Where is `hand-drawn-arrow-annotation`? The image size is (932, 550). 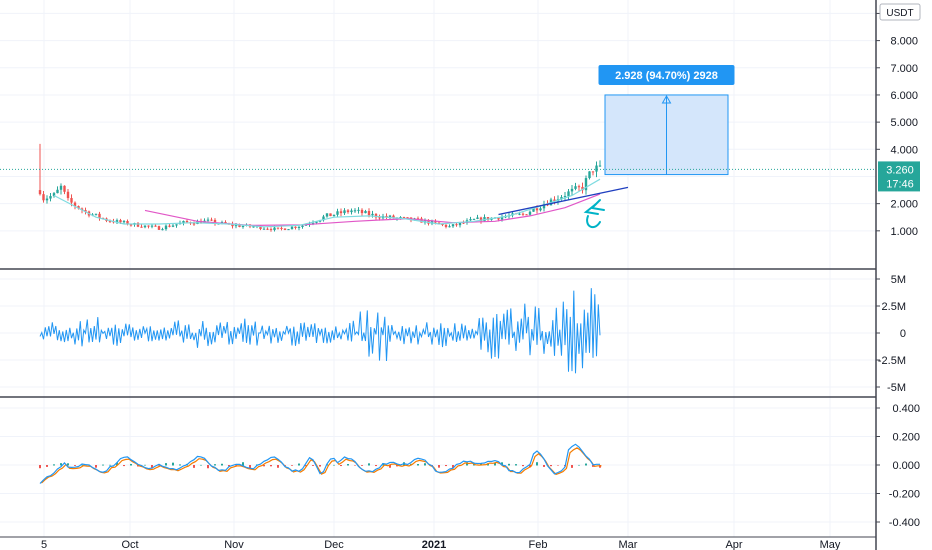 hand-drawn-arrow-annotation is located at coordinates (594, 214).